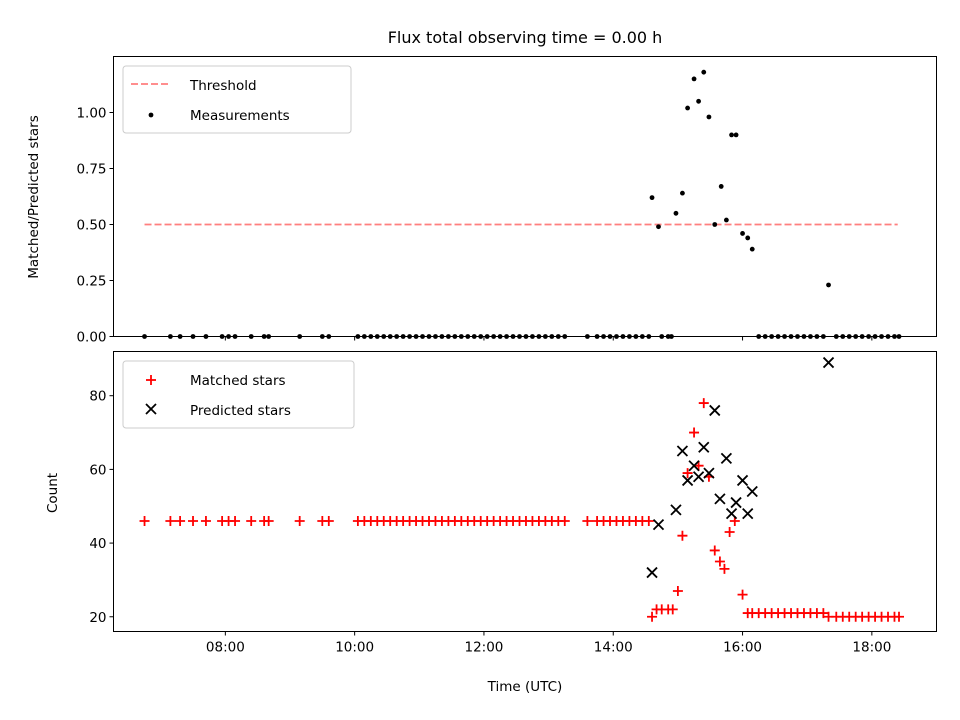 The height and width of the screenshot is (720, 960). I want to click on top-legend: Threshold Measurements, so click(237, 99).